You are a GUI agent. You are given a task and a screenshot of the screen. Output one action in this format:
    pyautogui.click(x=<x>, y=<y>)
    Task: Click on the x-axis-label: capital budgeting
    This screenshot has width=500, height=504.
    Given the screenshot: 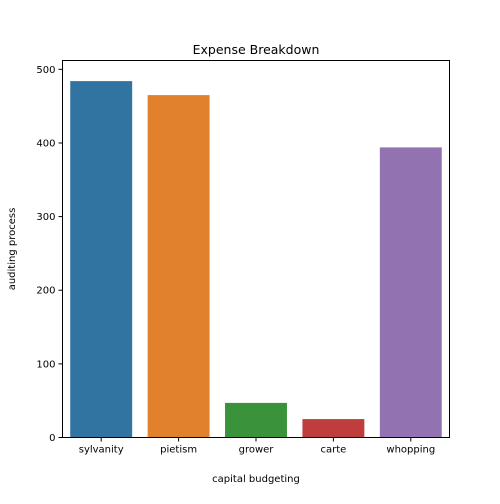 What is the action you would take?
    pyautogui.click(x=256, y=479)
    